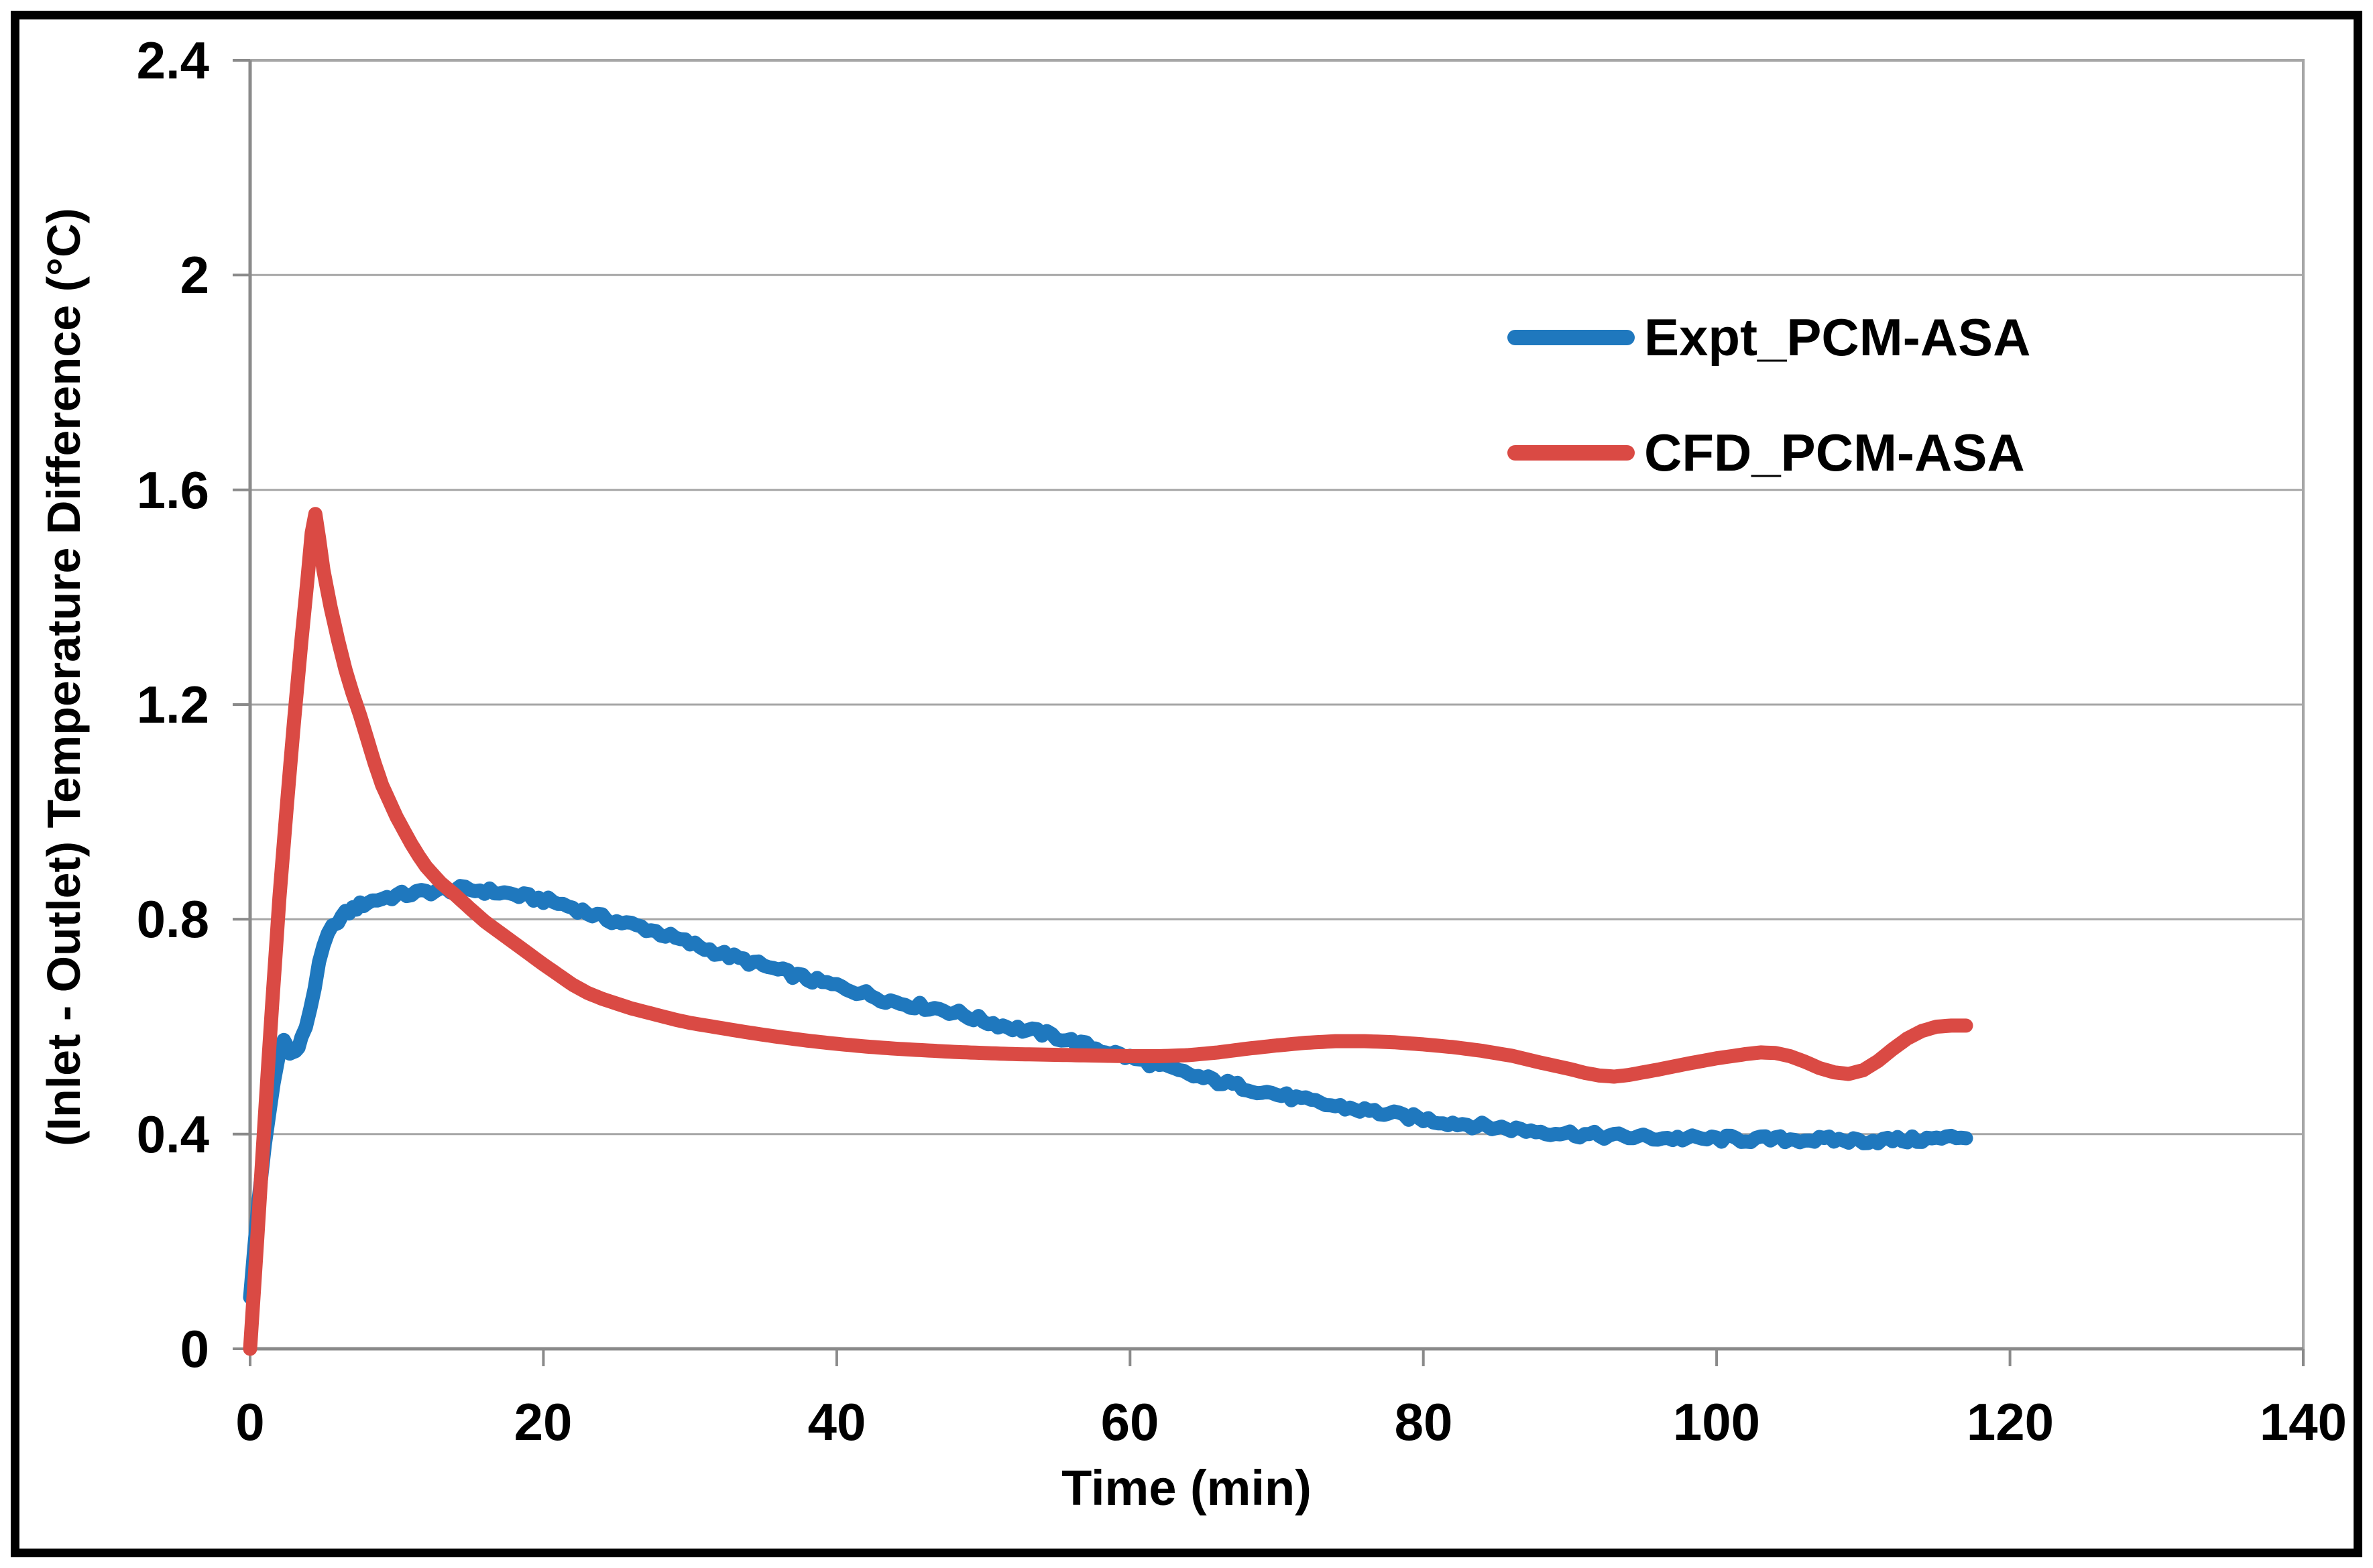 The image size is (2373, 1568). I want to click on x-axis-title: Time (min), so click(1186, 1488).